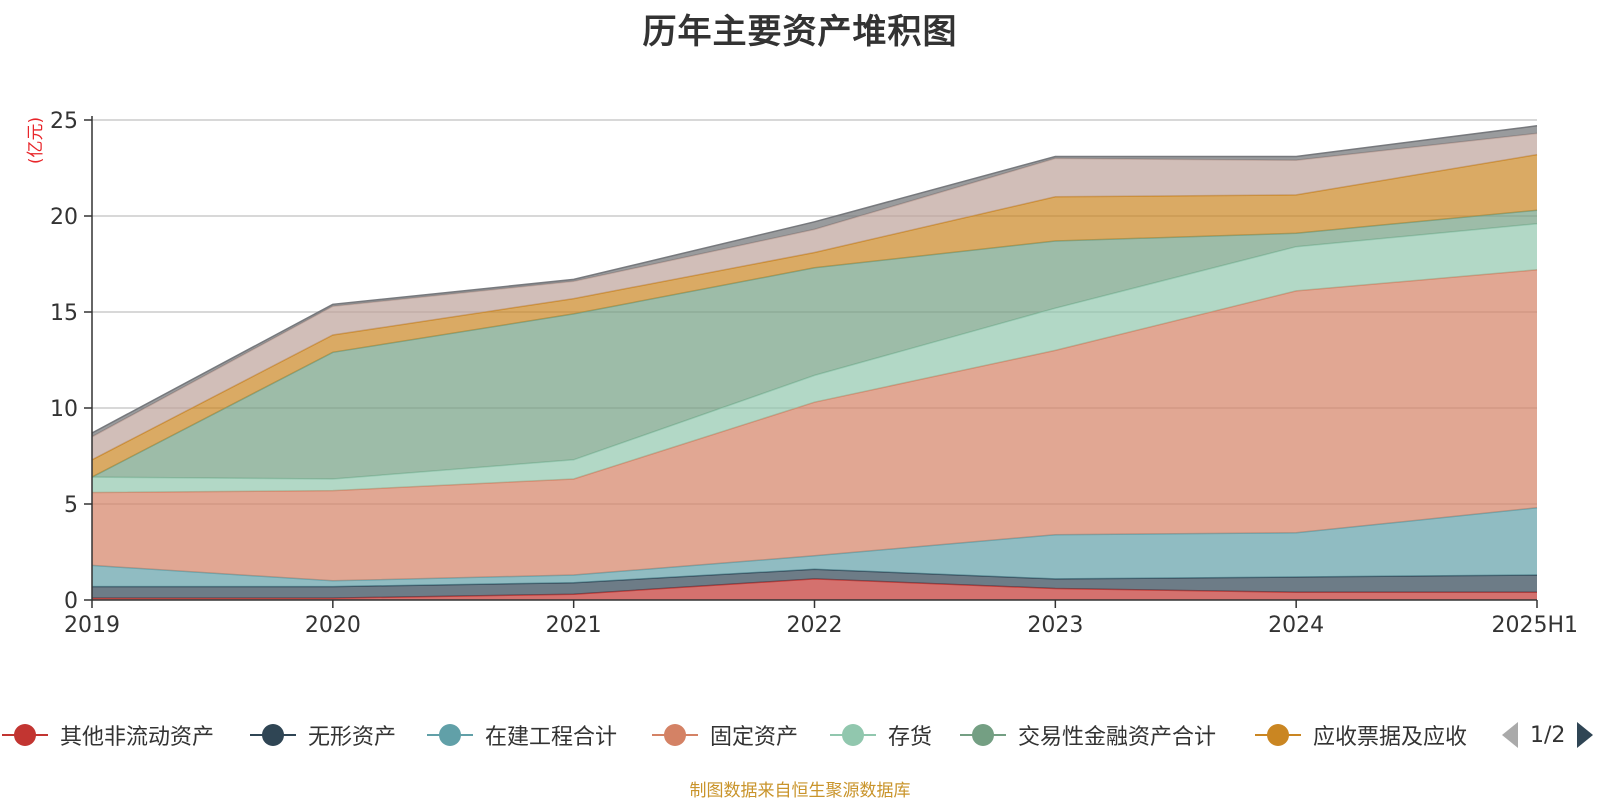 The width and height of the screenshot is (1600, 801). What do you see at coordinates (137, 737) in the screenshot?
I see `legend-label: 其他非流动资产` at bounding box center [137, 737].